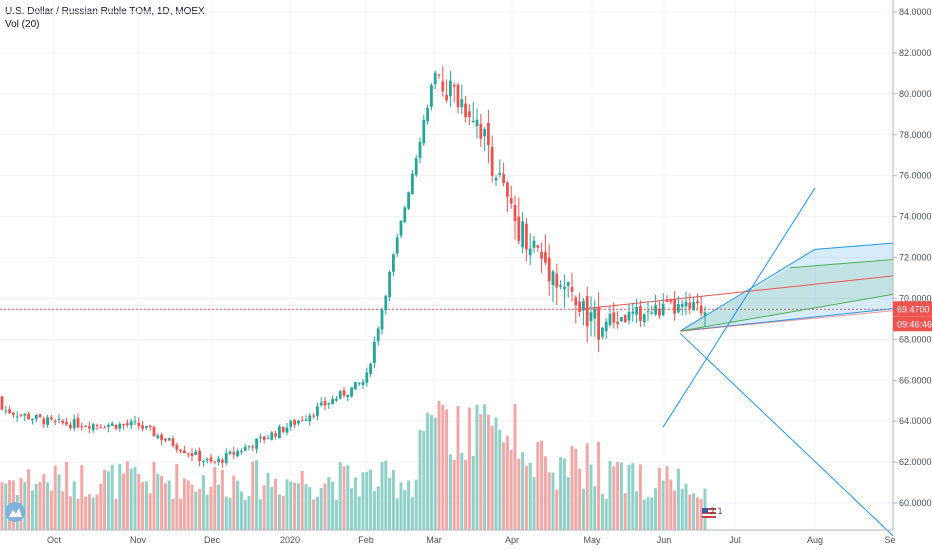  I want to click on last-price-badge, so click(912, 309).